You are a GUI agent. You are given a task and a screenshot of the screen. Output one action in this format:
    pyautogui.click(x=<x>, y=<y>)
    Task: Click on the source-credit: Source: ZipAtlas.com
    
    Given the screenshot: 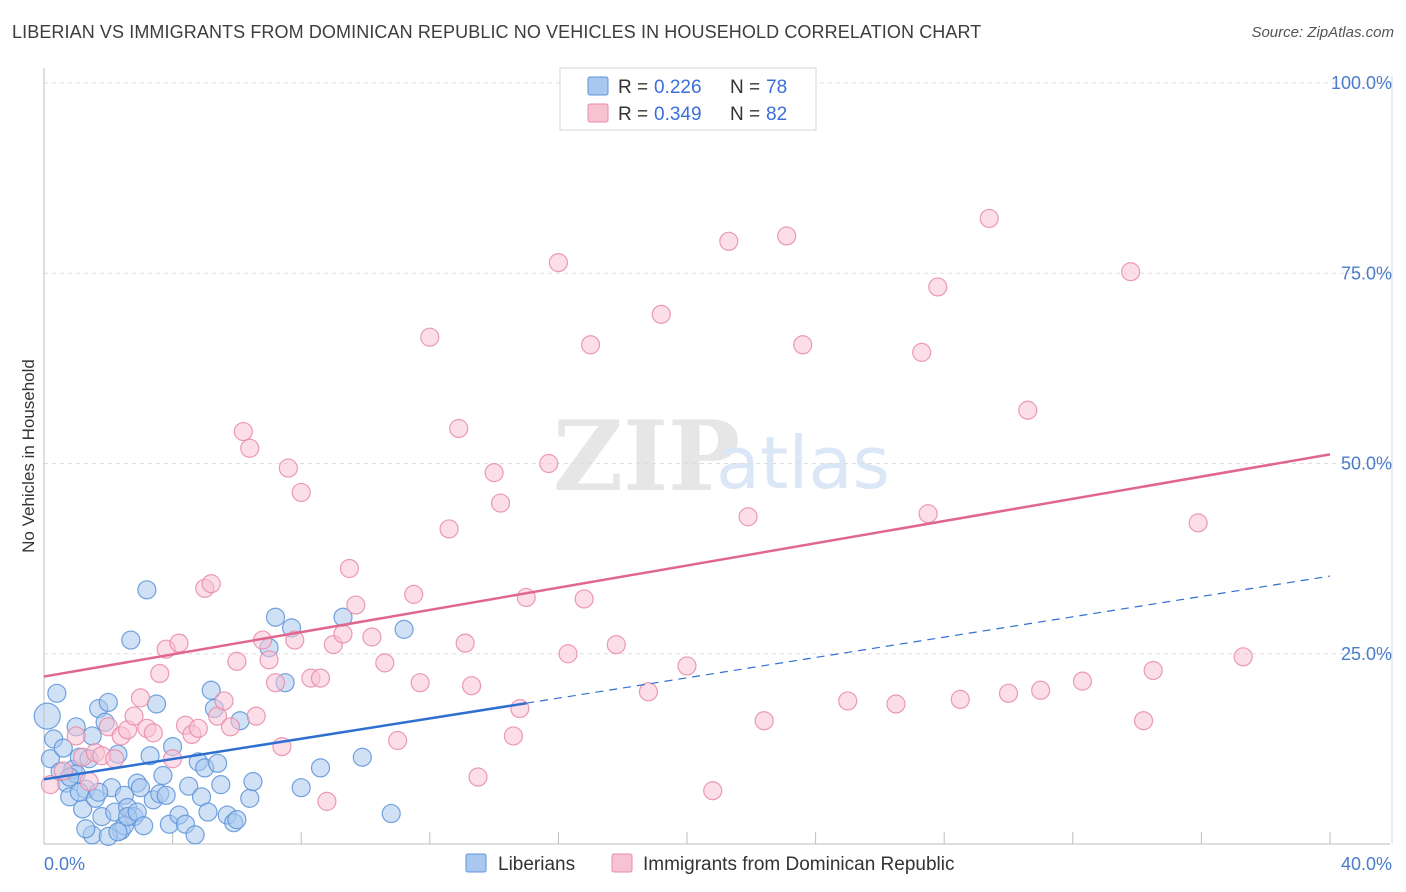 What is the action you would take?
    pyautogui.click(x=1322, y=32)
    